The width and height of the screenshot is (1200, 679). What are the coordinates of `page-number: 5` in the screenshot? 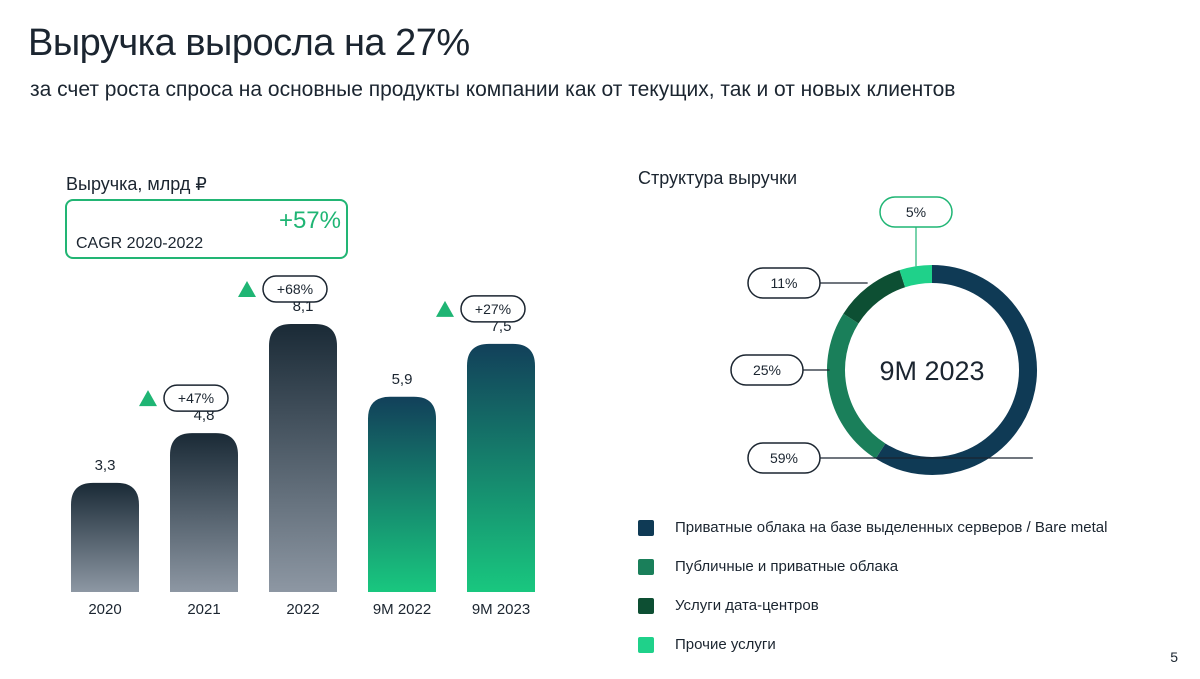 It's located at (1174, 657).